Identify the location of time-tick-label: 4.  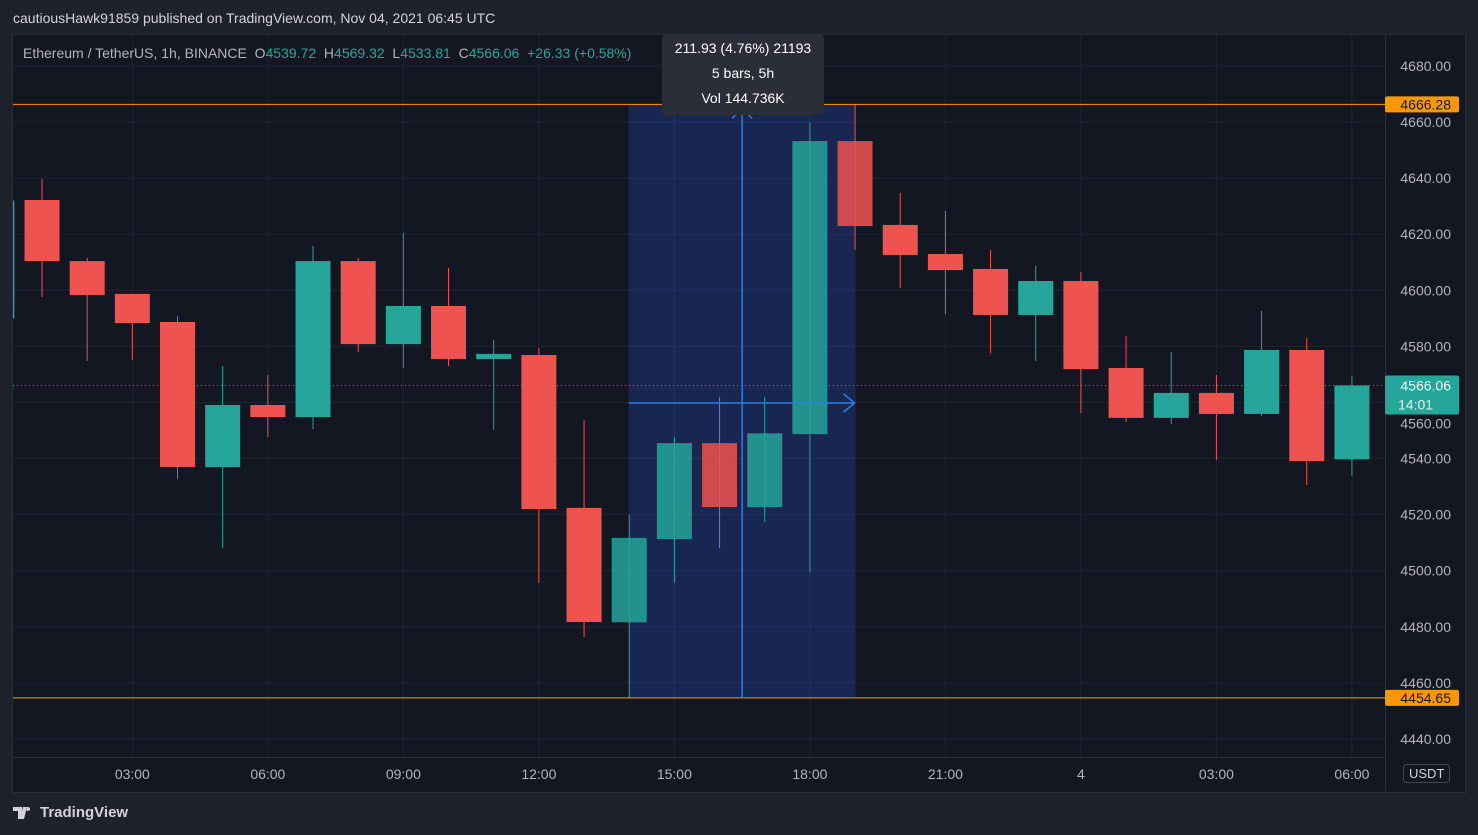
(1081, 774).